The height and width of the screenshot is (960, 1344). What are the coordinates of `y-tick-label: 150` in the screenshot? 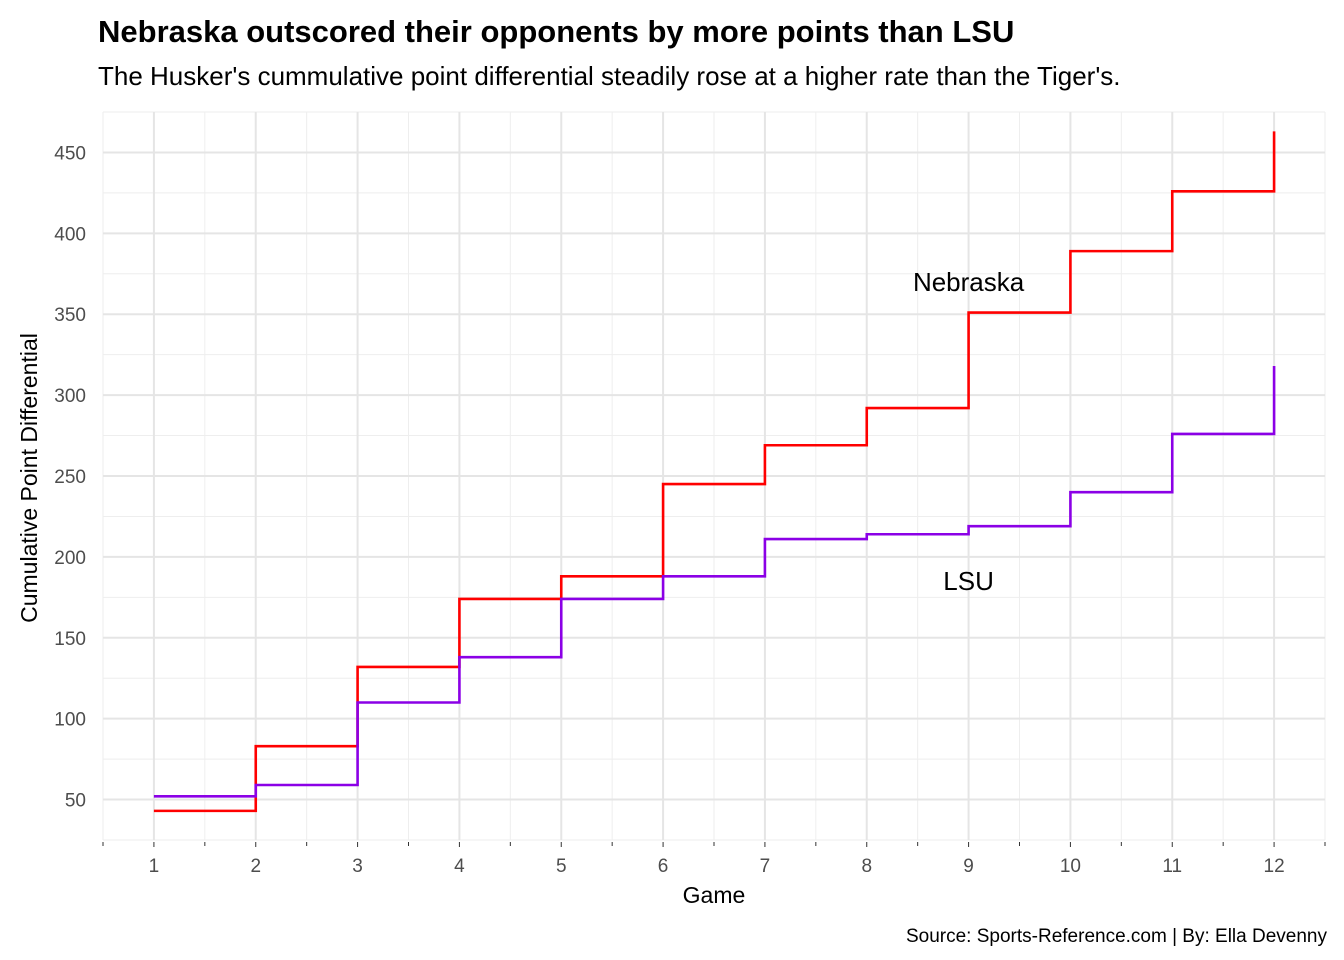 It's located at (70, 639).